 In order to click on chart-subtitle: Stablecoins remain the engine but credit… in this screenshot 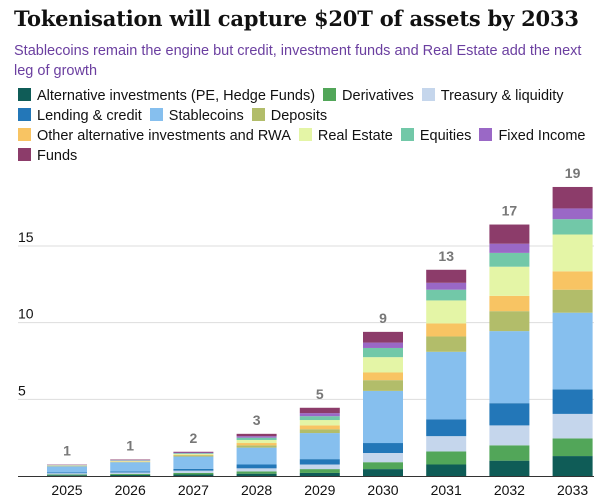, I will do `click(298, 61)`.